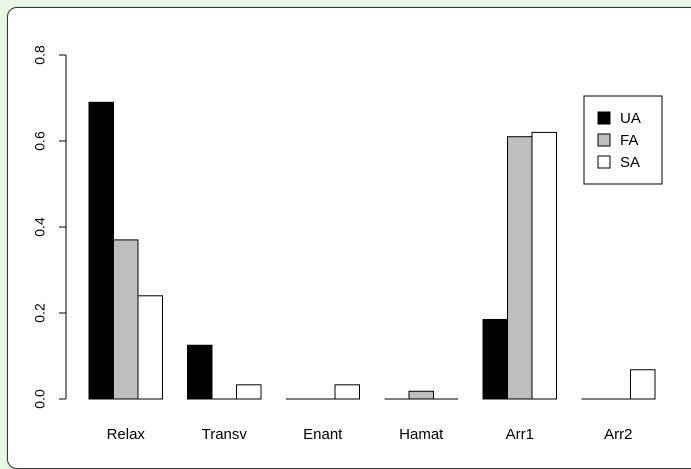 Image resolution: width=691 pixels, height=469 pixels. What do you see at coordinates (495, 359) in the screenshot?
I see `bar-ua-arr1` at bounding box center [495, 359].